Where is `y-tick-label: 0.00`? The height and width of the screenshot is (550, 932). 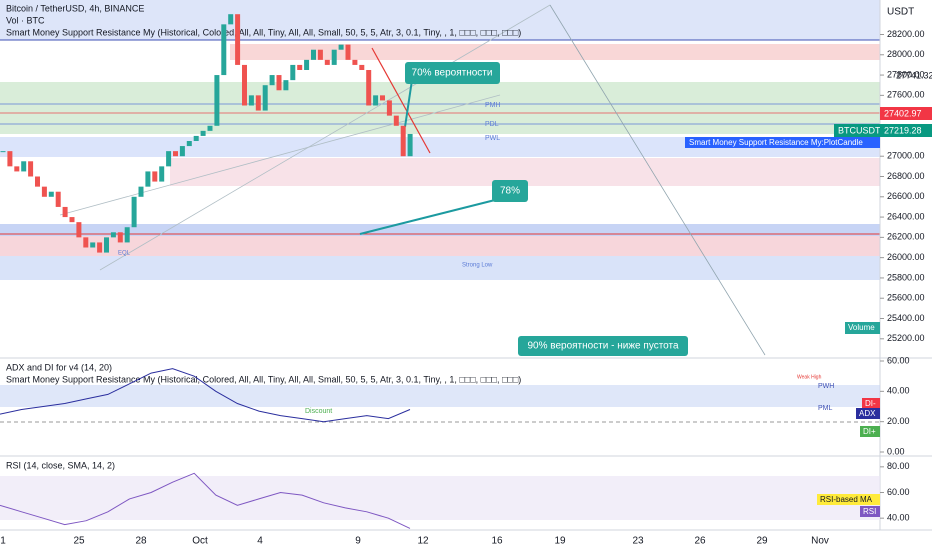 y-tick-label: 0.00 is located at coordinates (896, 451).